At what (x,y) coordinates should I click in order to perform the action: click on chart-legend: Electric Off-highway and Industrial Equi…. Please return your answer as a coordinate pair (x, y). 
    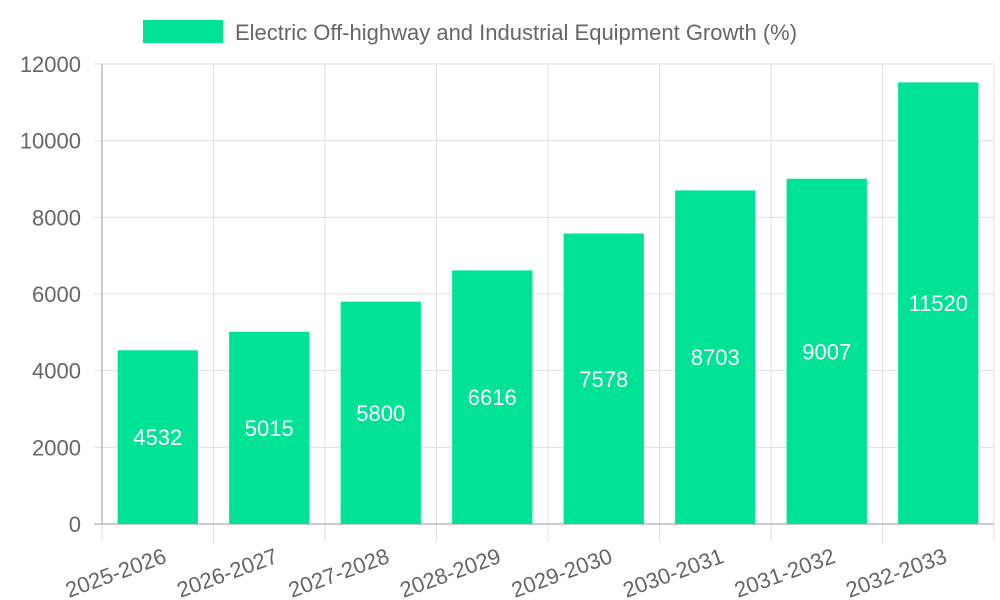
    Looking at the image, I should click on (470, 32).